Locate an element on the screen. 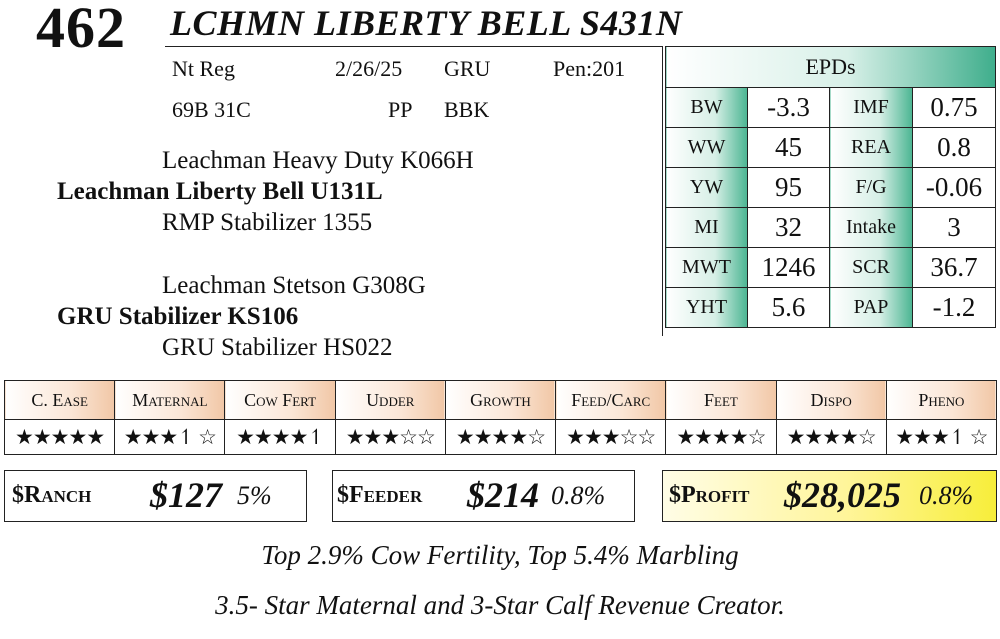  profit-index-percentile: 0.8% is located at coordinates (946, 495).